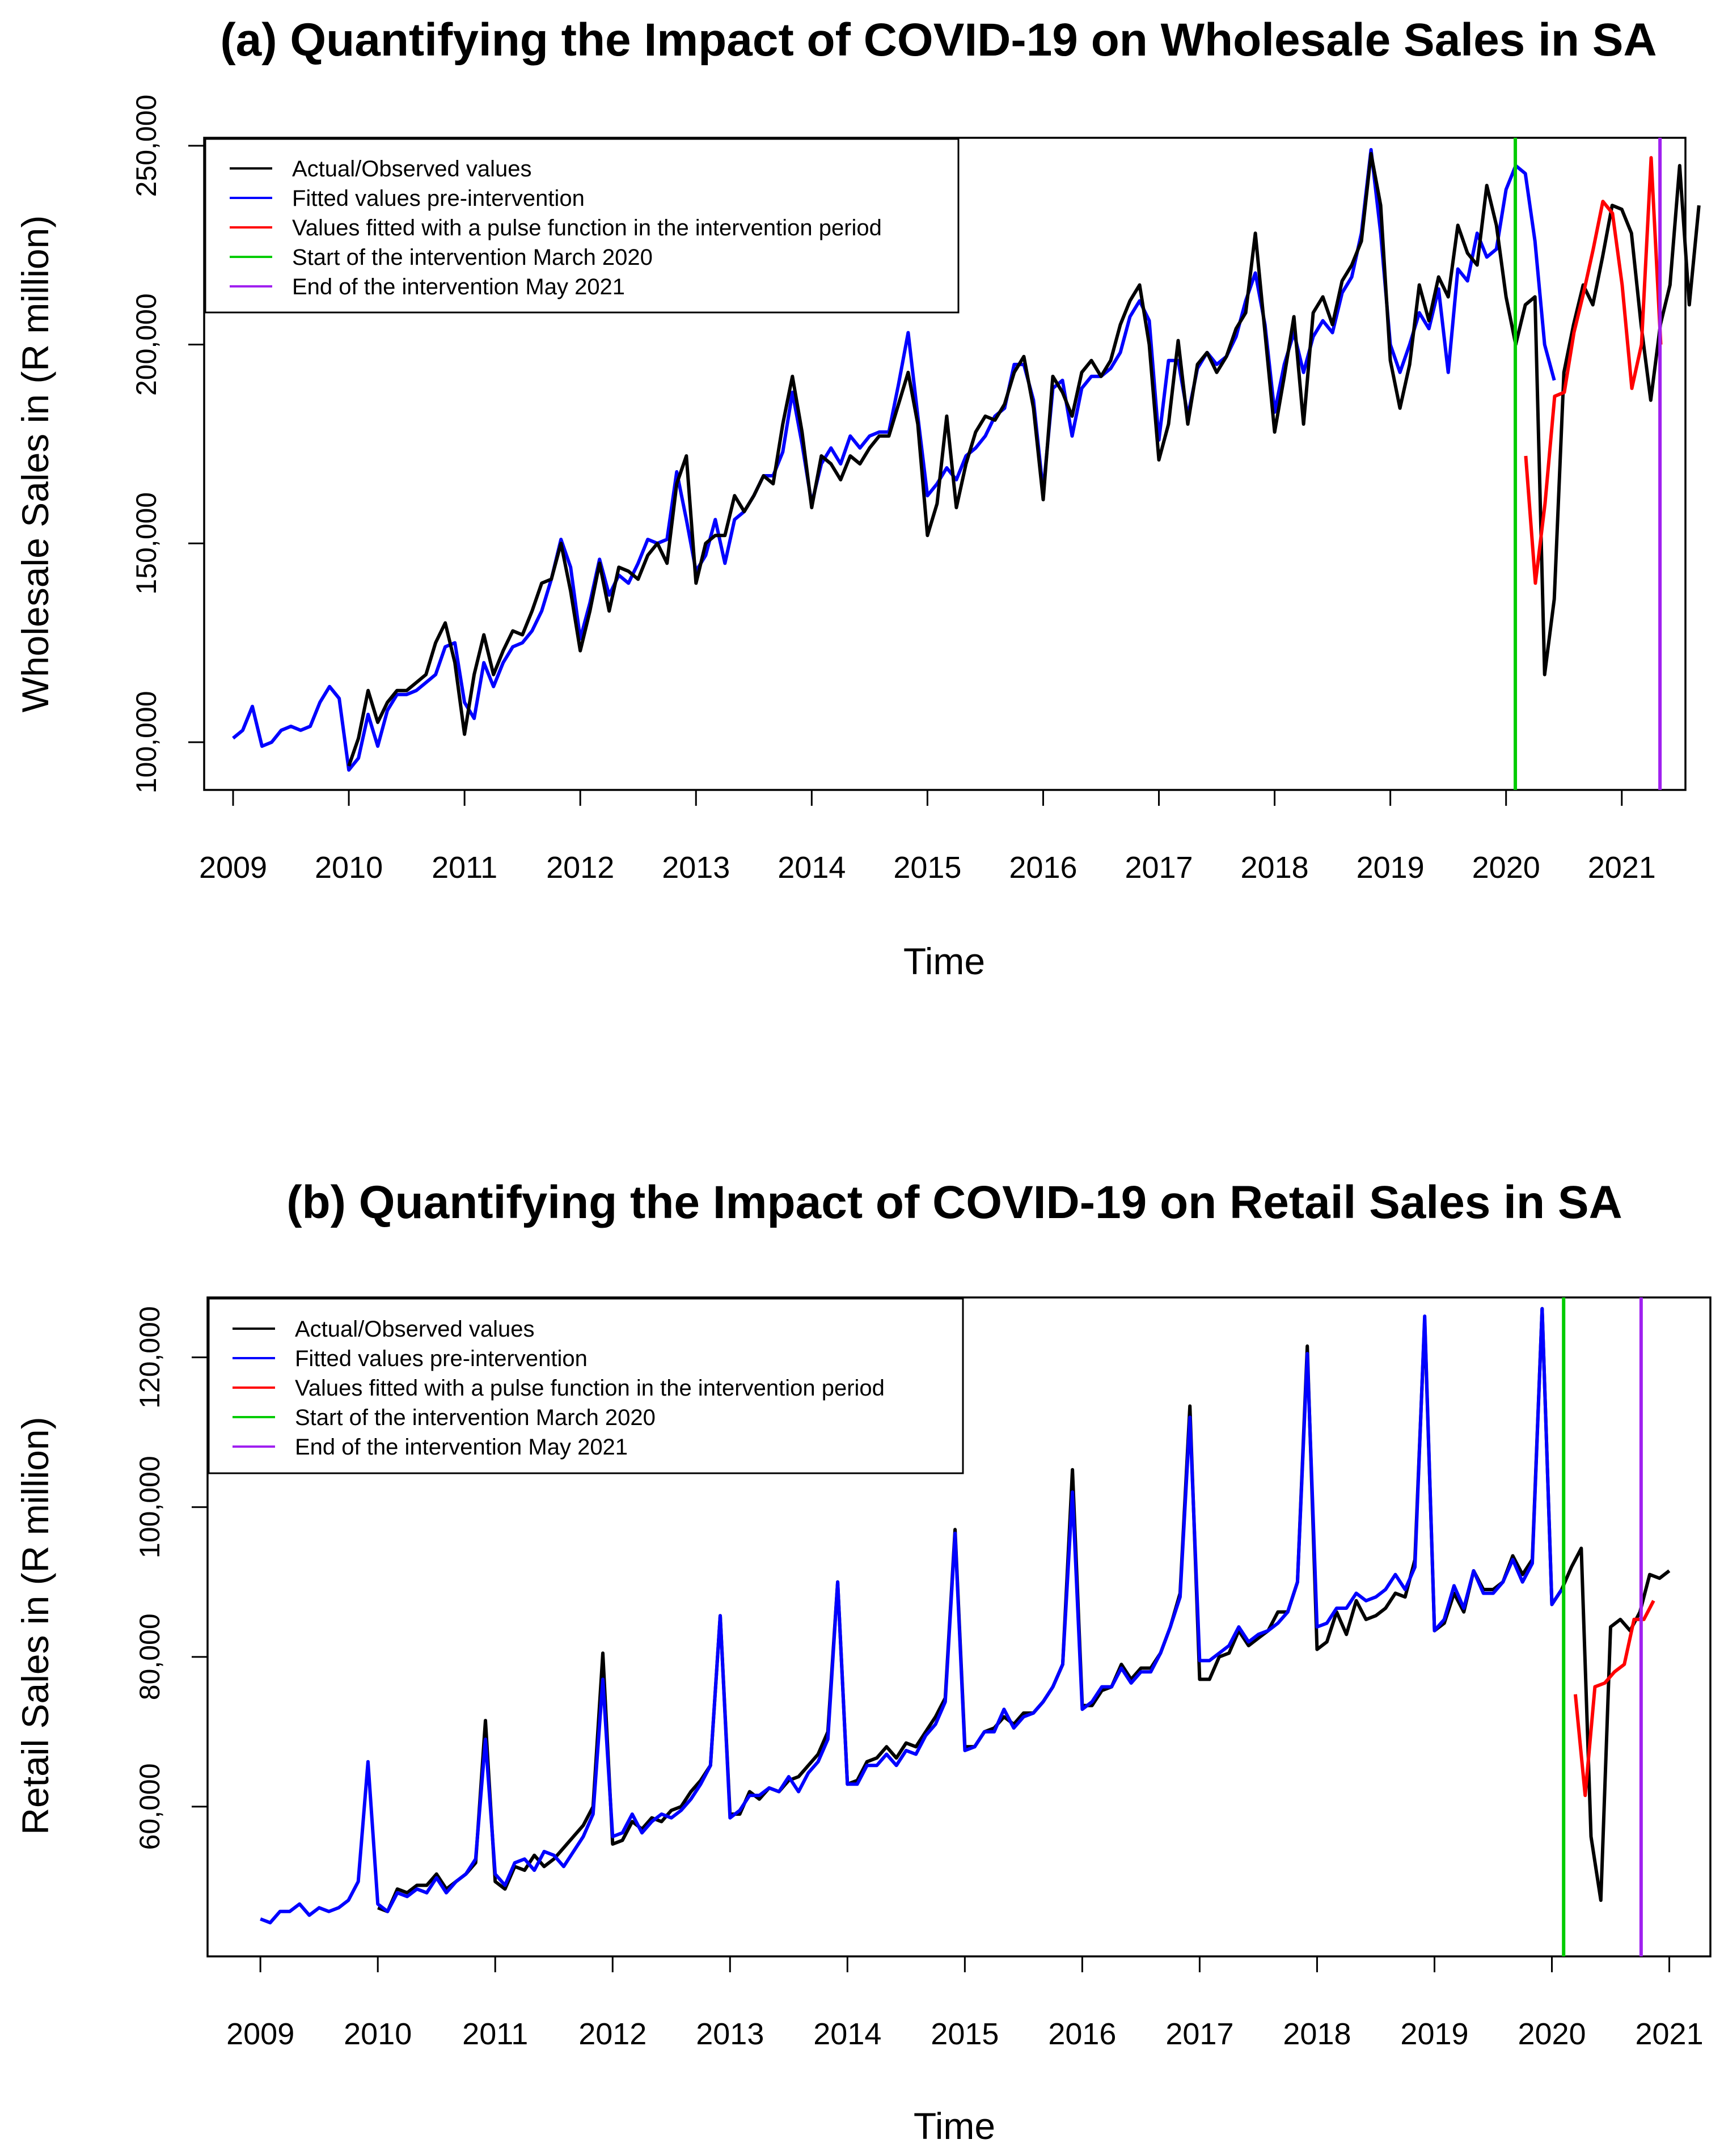  What do you see at coordinates (465, 868) in the screenshot?
I see `chart-a-x-tick-label: 2011` at bounding box center [465, 868].